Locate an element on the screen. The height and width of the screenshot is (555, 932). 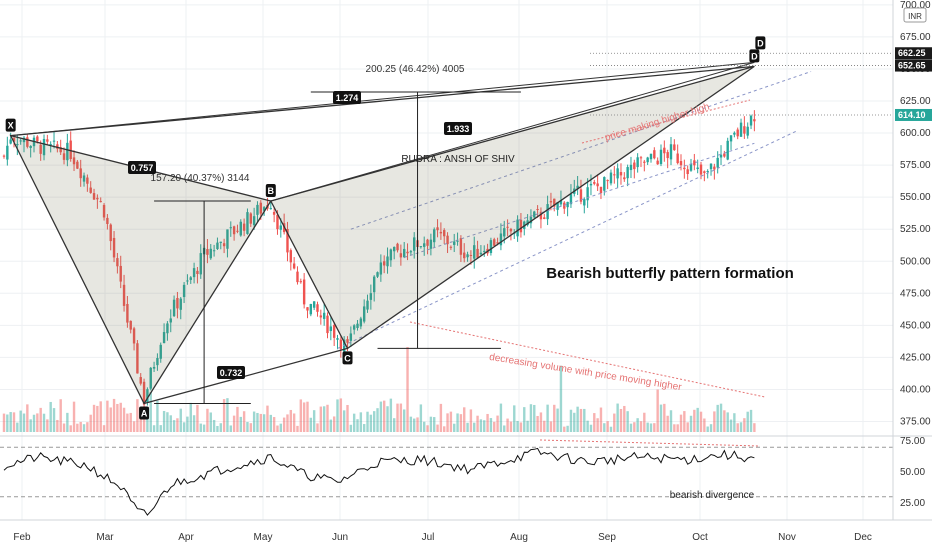
channel-mid-line is located at coordinates (579, 200).